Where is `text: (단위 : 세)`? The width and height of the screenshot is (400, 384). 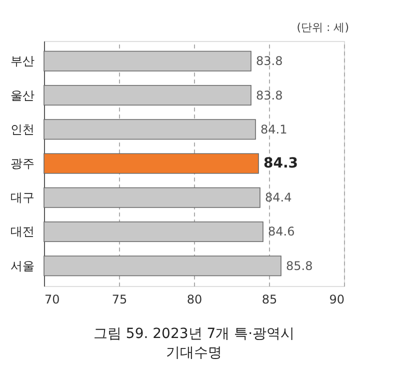
text: (단위 : 세) is located at coordinates (322, 27).